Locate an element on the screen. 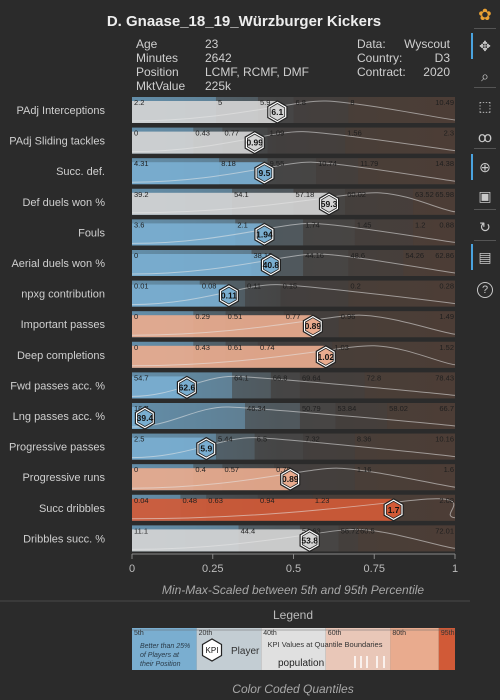 The height and width of the screenshot is (700, 500). quantile-tick-label: 0.51 is located at coordinates (235, 316).